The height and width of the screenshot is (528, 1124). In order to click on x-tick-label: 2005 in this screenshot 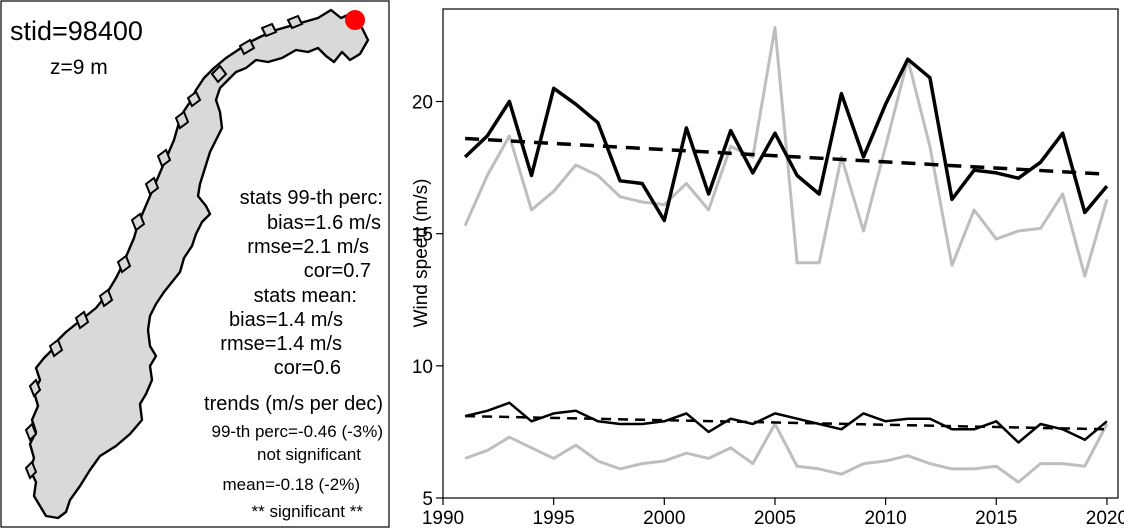, I will do `click(775, 518)`.